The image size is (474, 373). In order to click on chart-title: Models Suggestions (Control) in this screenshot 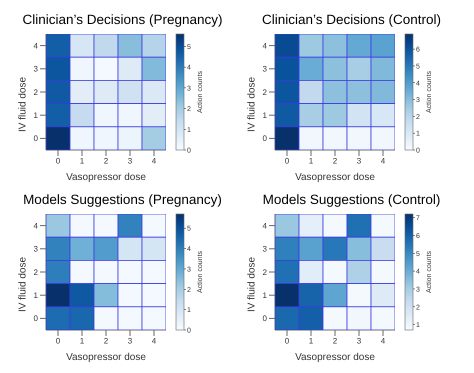, I will do `click(352, 199)`.